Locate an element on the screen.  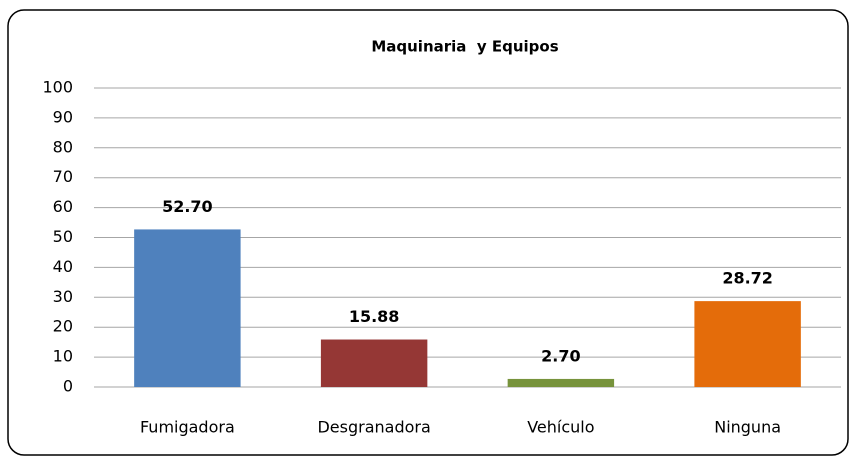
data-label: 28.72 is located at coordinates (747, 278).